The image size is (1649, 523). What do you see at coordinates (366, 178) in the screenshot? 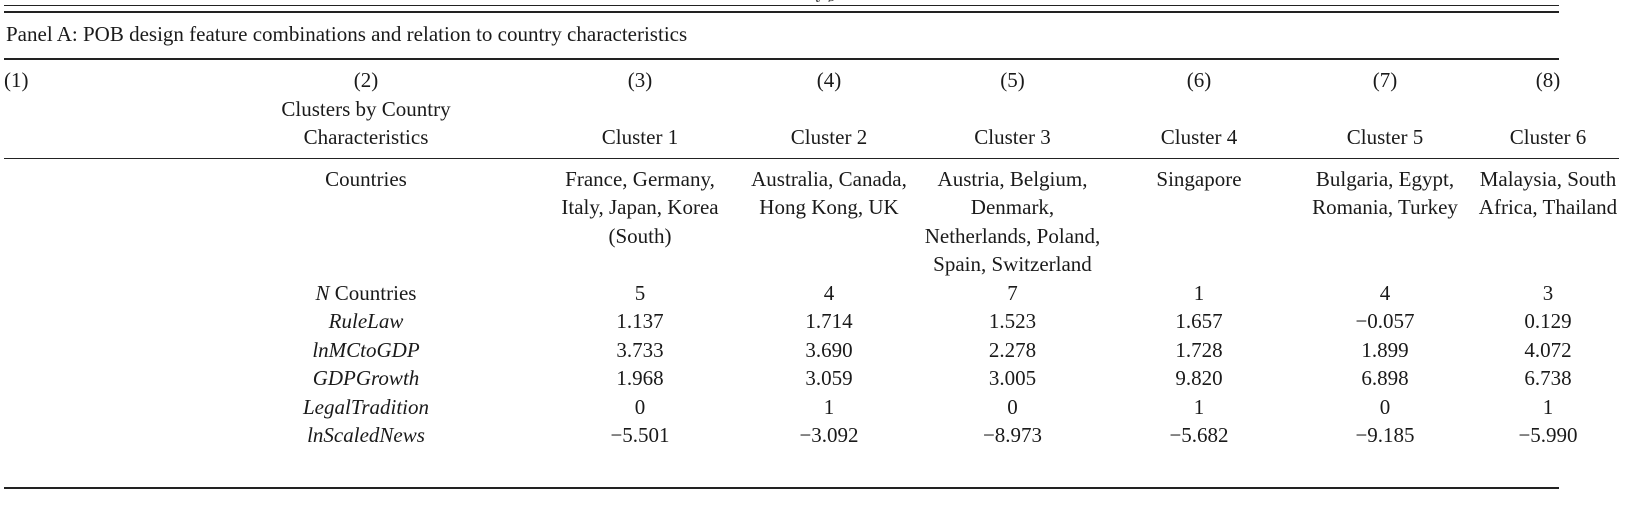
I see `countries-label-text: Countries` at bounding box center [366, 178].